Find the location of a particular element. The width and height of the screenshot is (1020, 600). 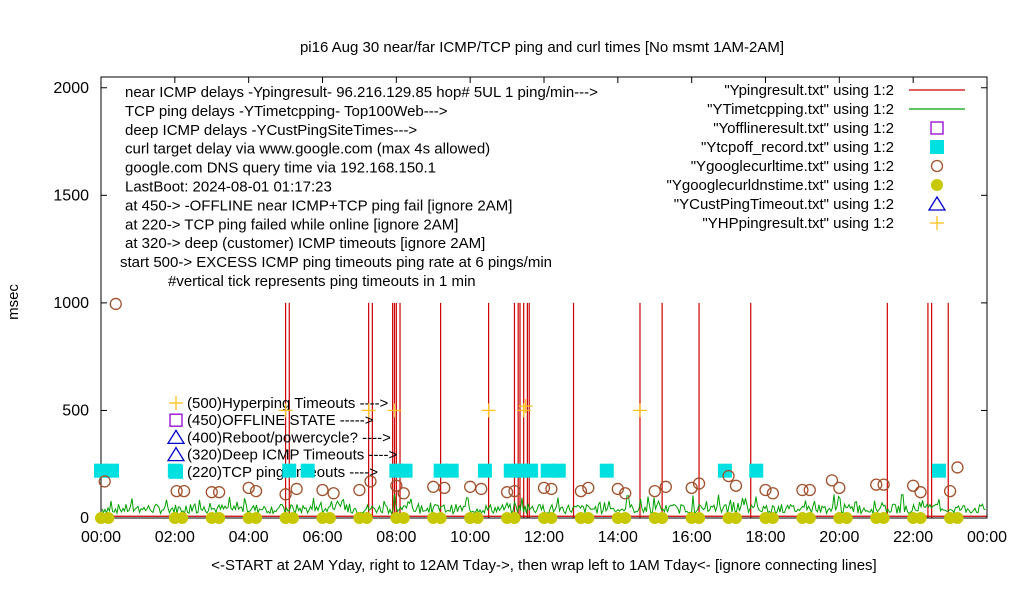

filled-circle-marker is located at coordinates (937, 185).